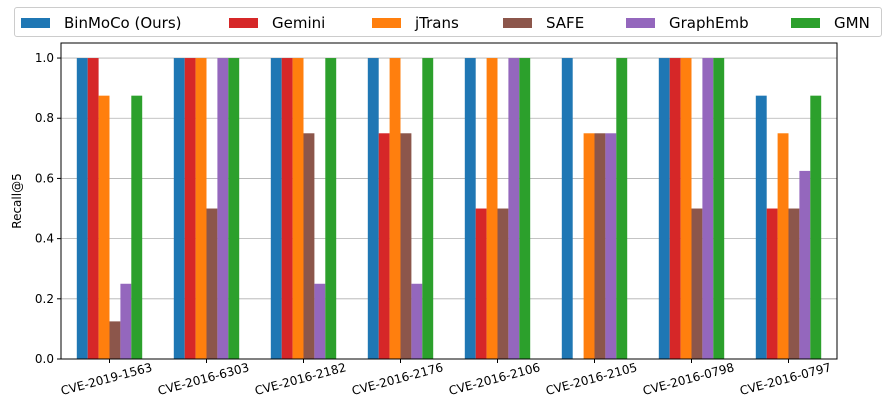  I want to click on x-tick-label: CVE-2016-2176, so click(397, 379).